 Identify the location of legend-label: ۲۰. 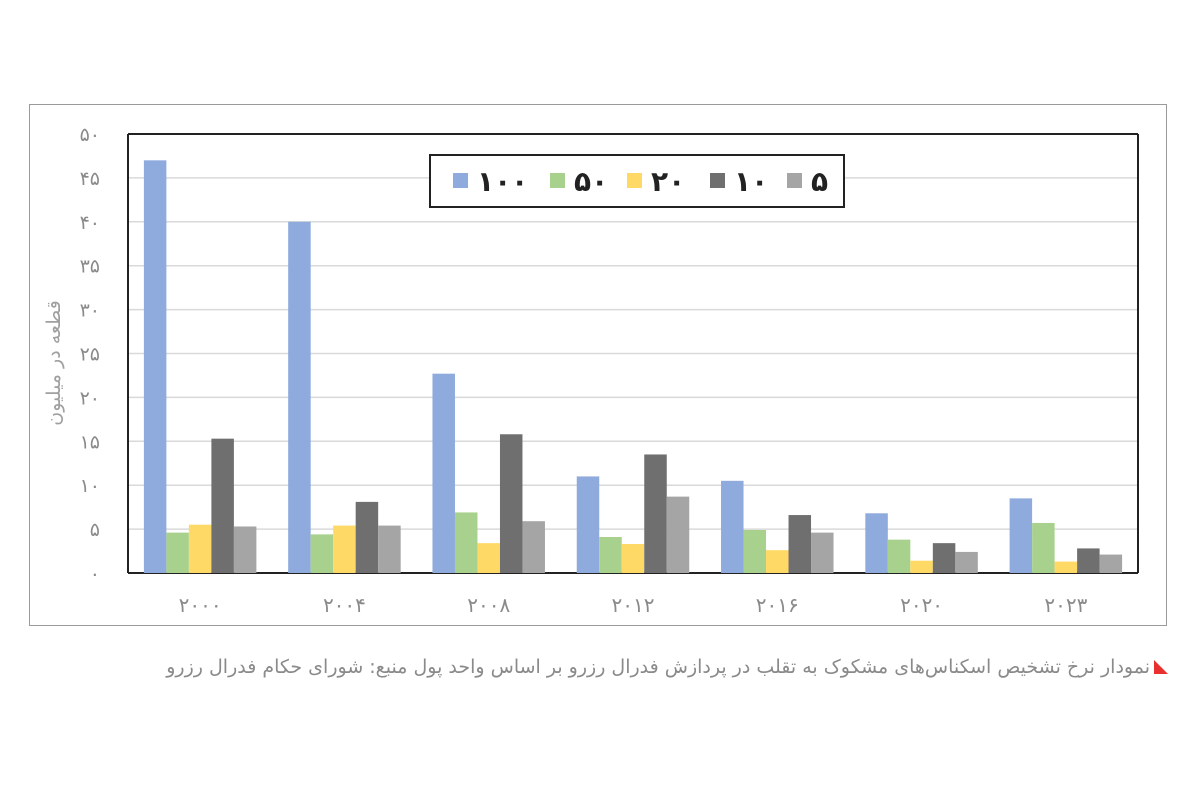
(668, 181).